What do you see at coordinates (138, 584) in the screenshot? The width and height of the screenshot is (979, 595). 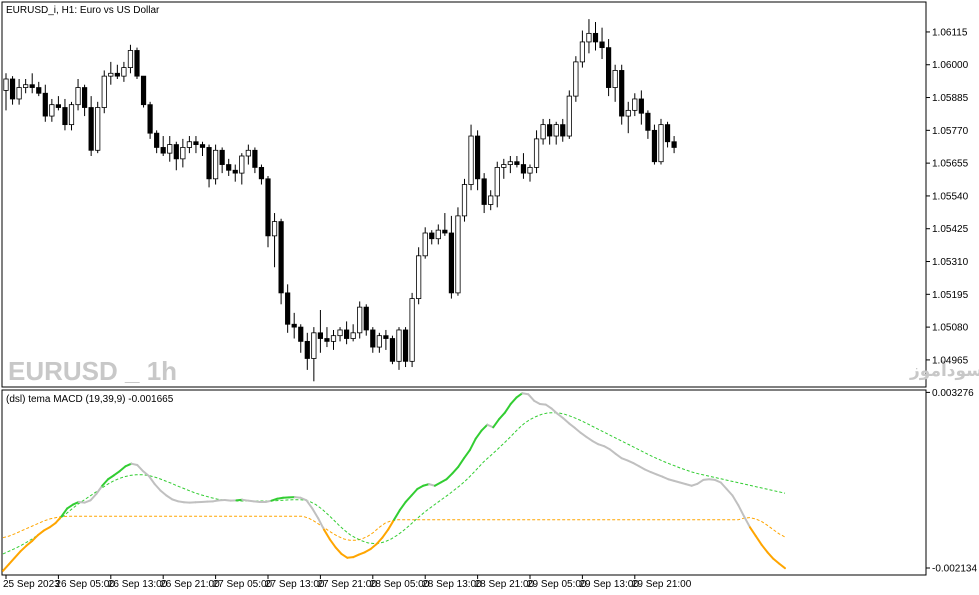 I see `time-tick-label: 26 Sep 13:00` at bounding box center [138, 584].